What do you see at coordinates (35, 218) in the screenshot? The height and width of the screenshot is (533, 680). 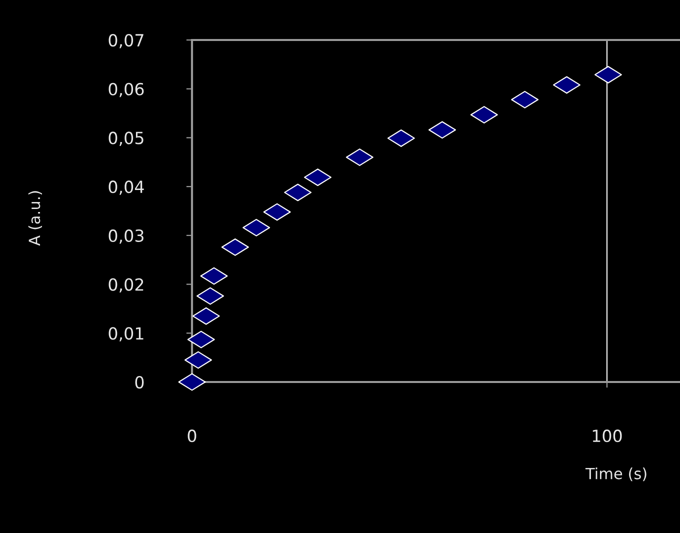 I see `y-axis-title: A (a.u.)` at bounding box center [35, 218].